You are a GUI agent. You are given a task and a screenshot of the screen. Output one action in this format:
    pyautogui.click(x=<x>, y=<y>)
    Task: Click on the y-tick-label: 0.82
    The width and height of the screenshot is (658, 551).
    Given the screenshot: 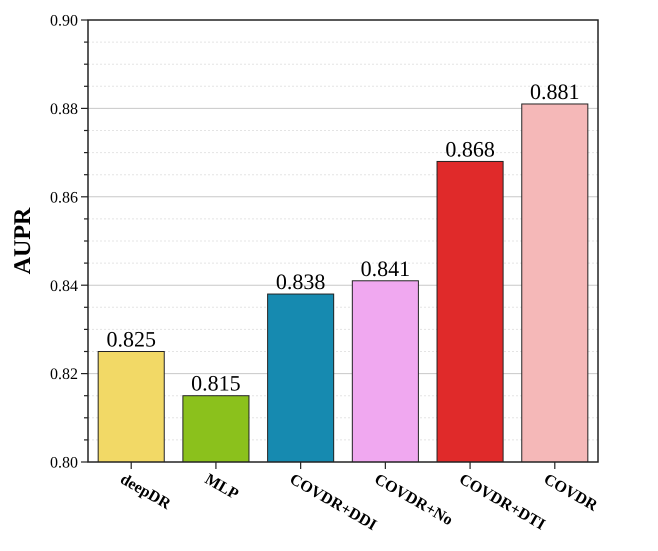 What is the action you would take?
    pyautogui.click(x=64, y=375)
    